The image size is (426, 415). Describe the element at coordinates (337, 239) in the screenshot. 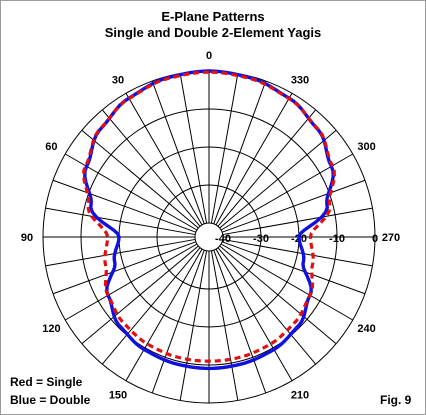

I see `radial-tick-label: -10` at that location.